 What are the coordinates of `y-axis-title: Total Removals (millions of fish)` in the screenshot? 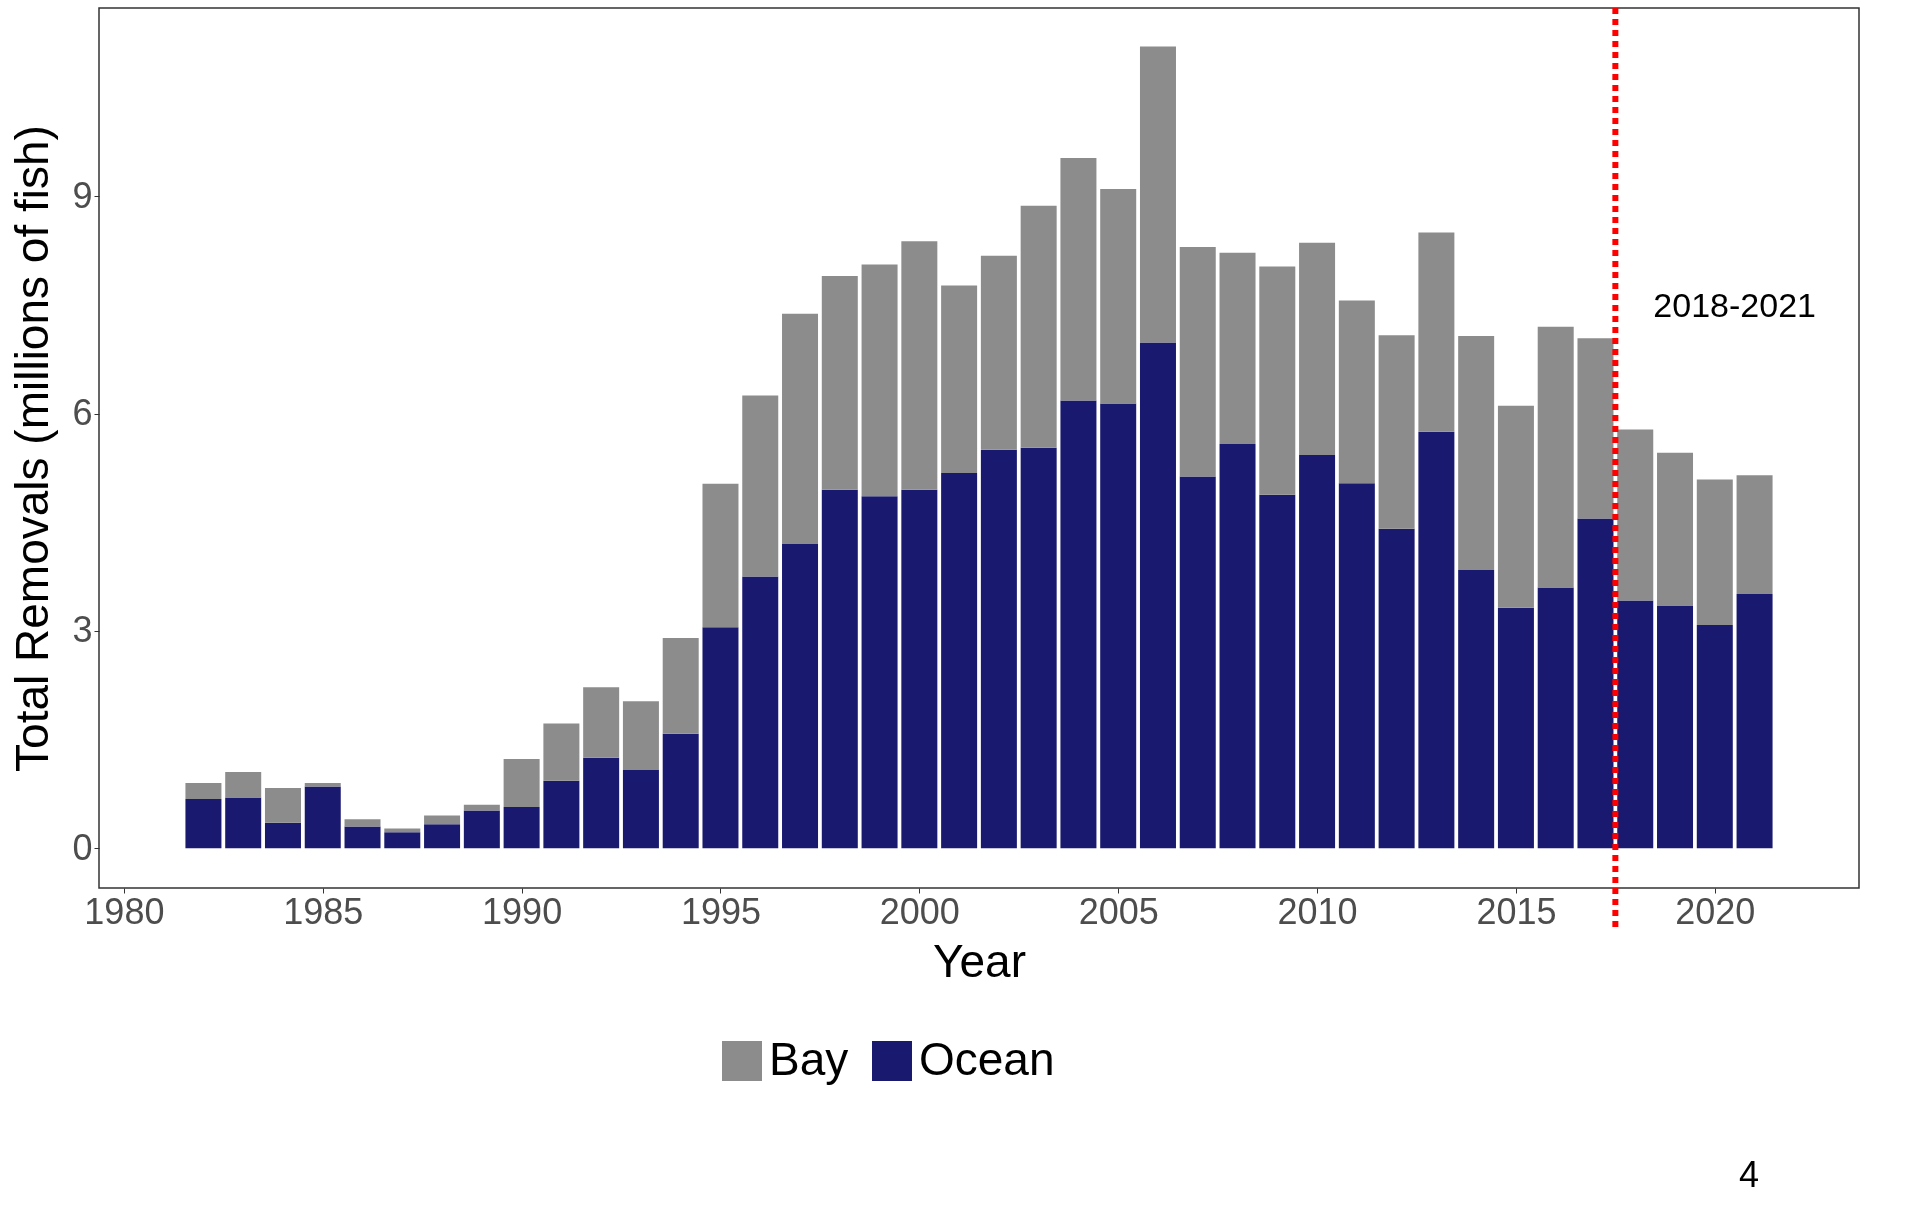 It's located at (32, 448).